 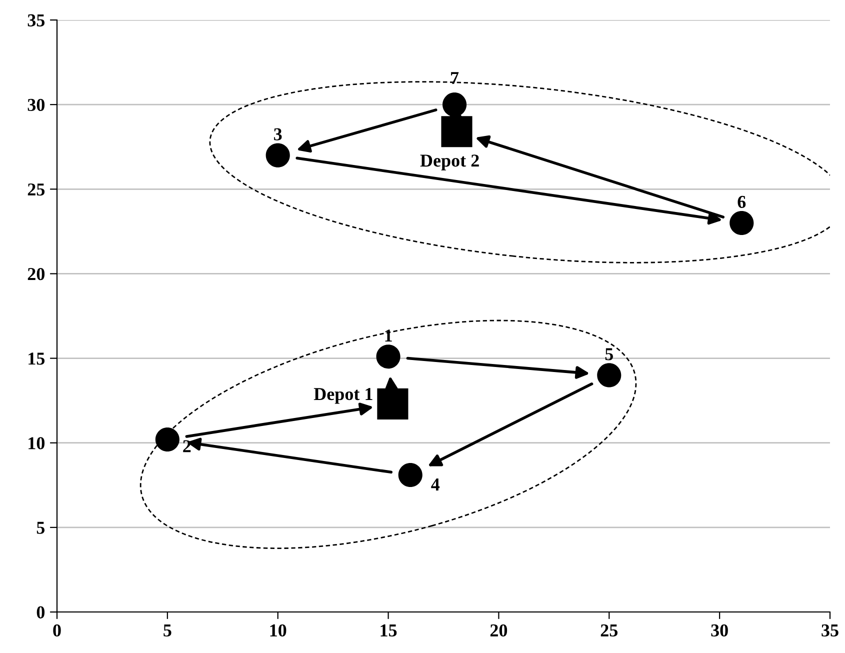 I want to click on y-tick-label: 5, so click(x=40, y=528).